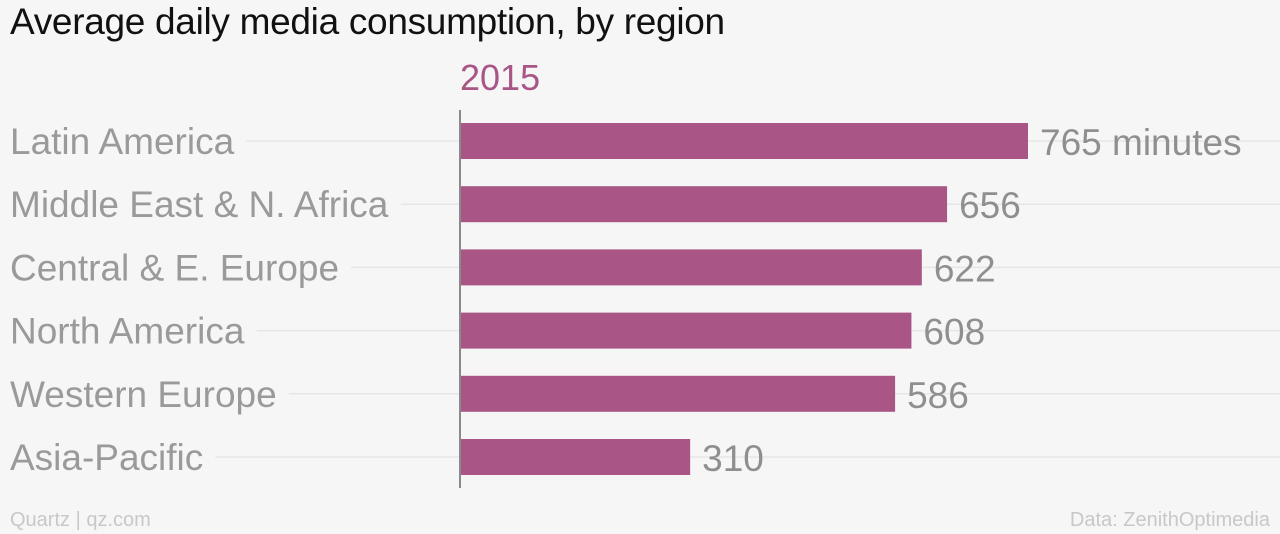 The width and height of the screenshot is (1280, 534). I want to click on category-label: Asia-Pacific, so click(106, 457).